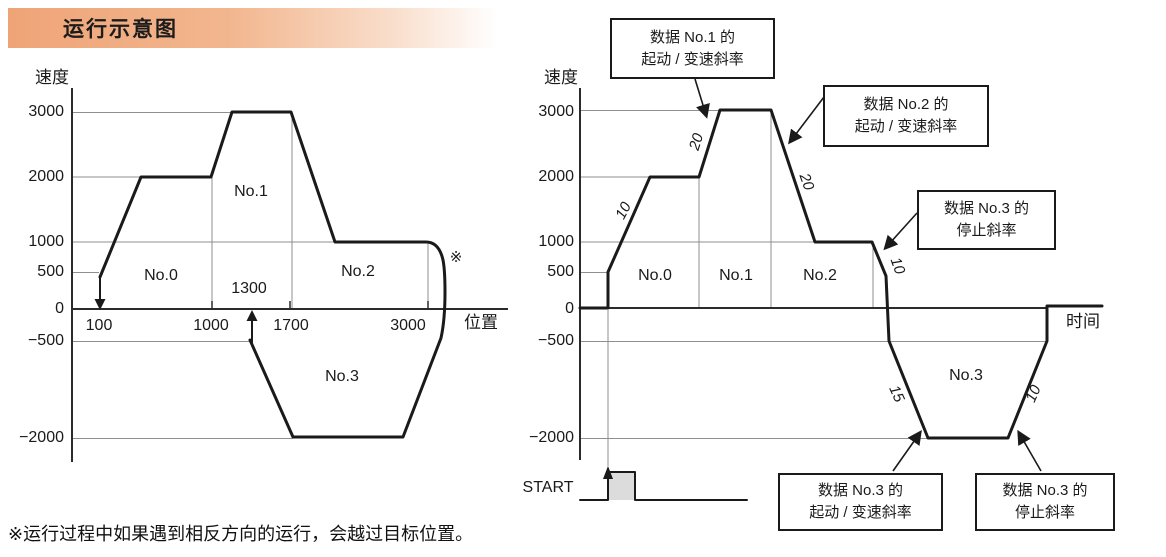 The width and height of the screenshot is (1166, 557). I want to click on callout-no3-accel-line2: 起动 / 变速斜率, so click(860, 512).